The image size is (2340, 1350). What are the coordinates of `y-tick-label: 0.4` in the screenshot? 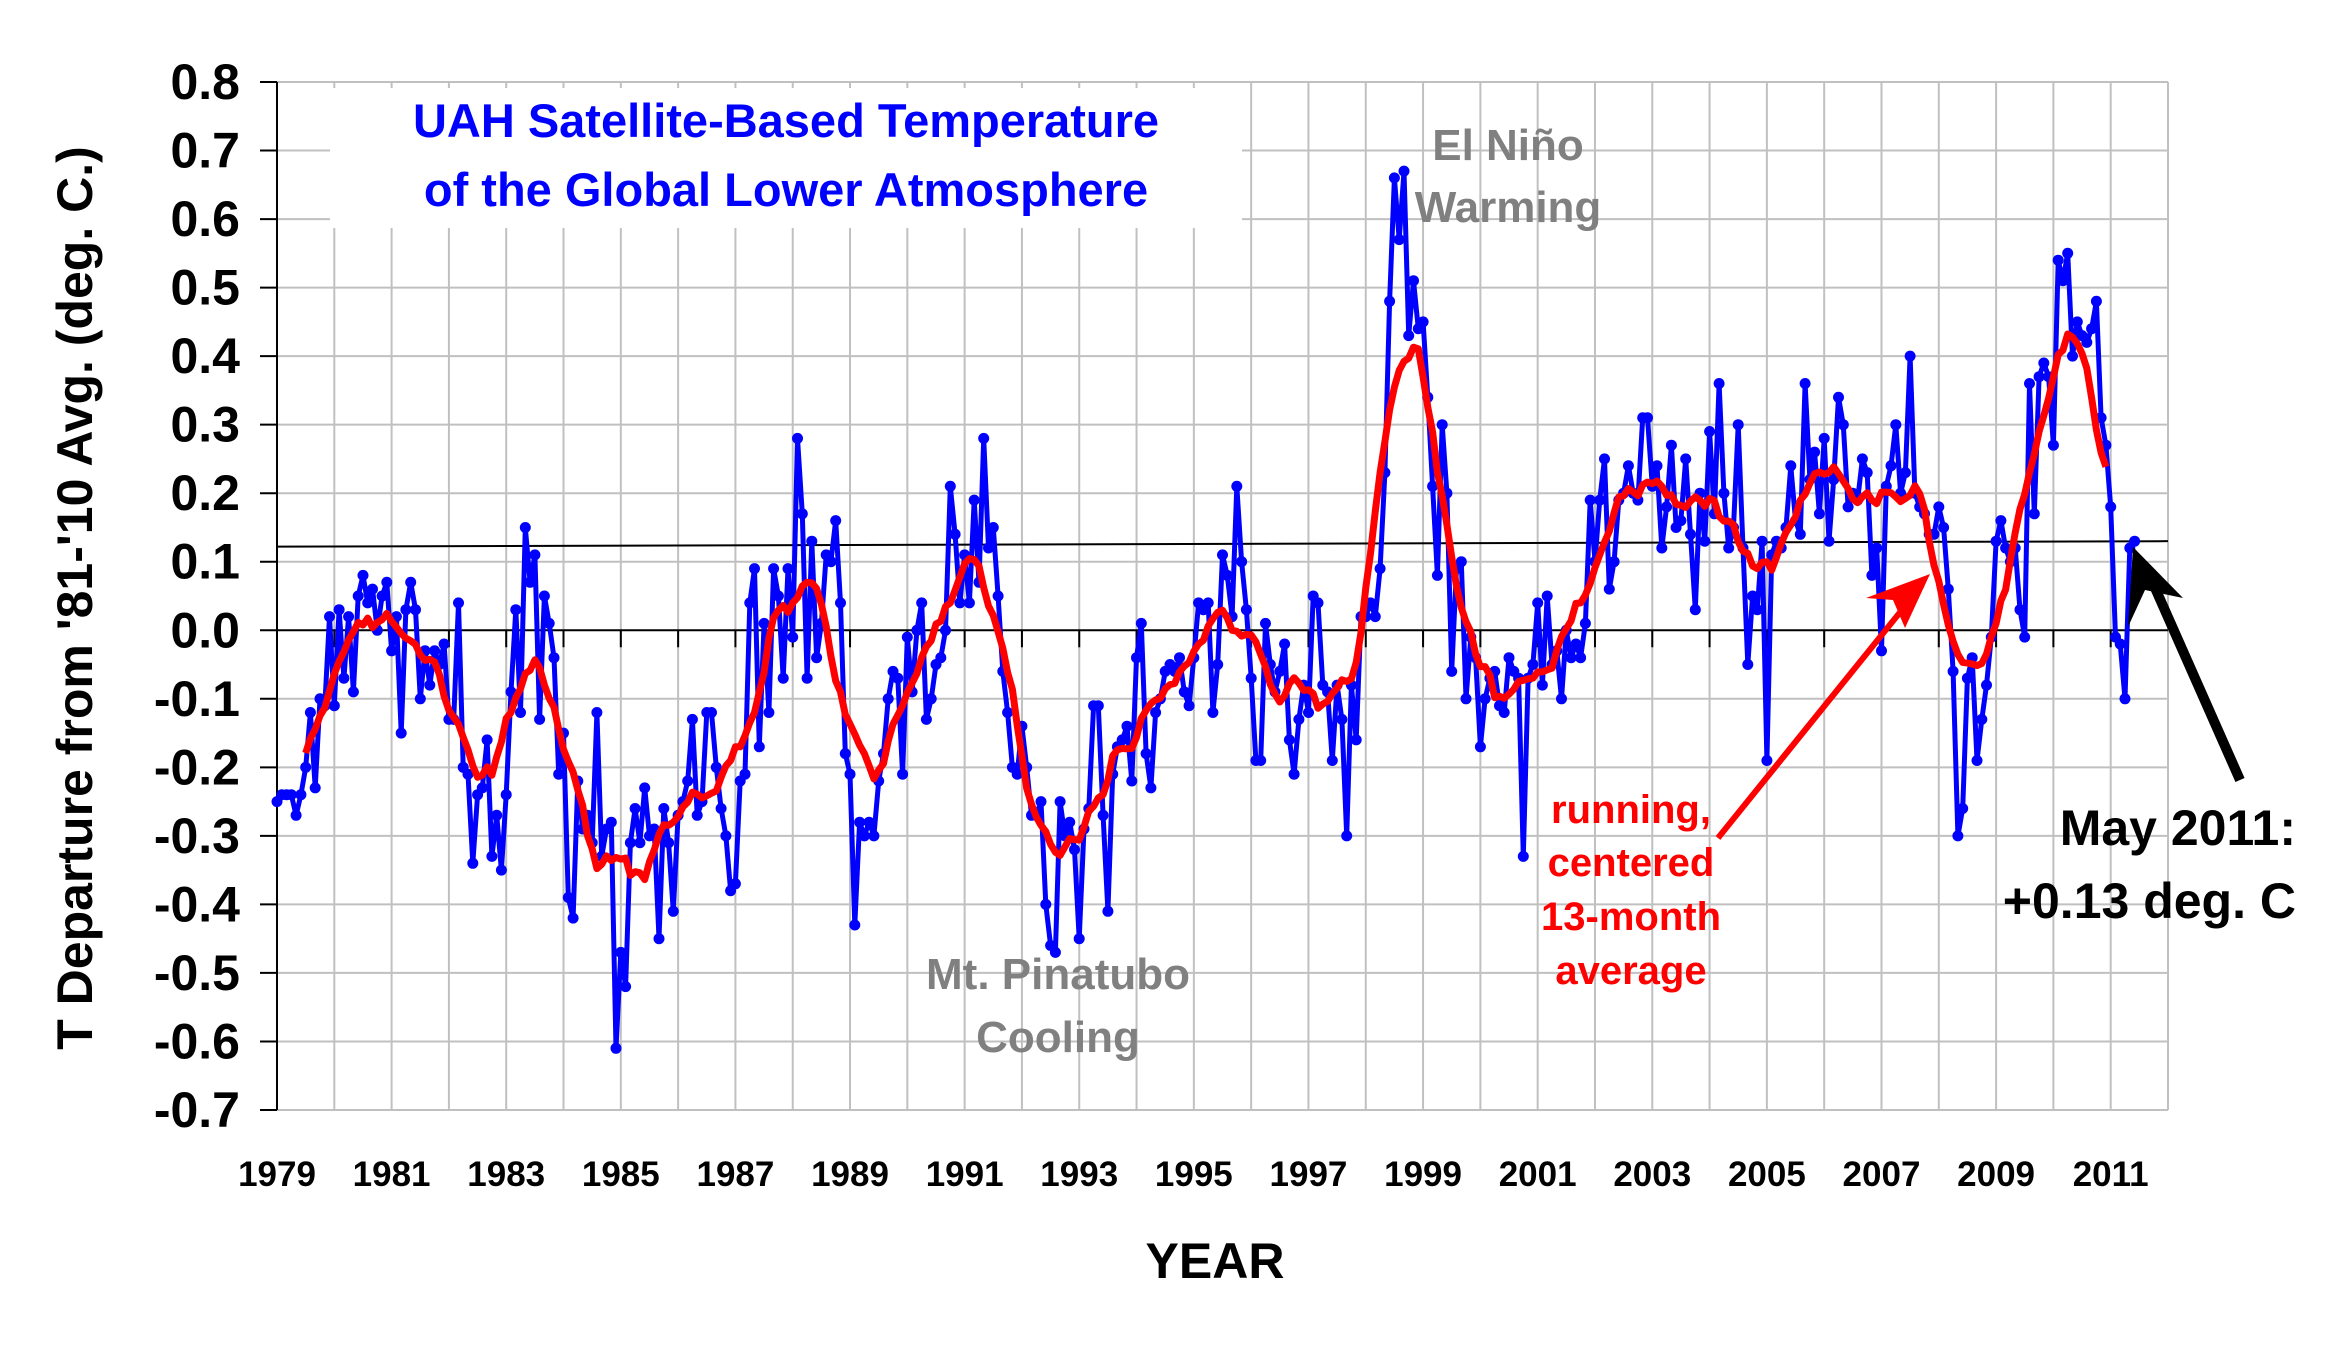 It's located at (205, 356).